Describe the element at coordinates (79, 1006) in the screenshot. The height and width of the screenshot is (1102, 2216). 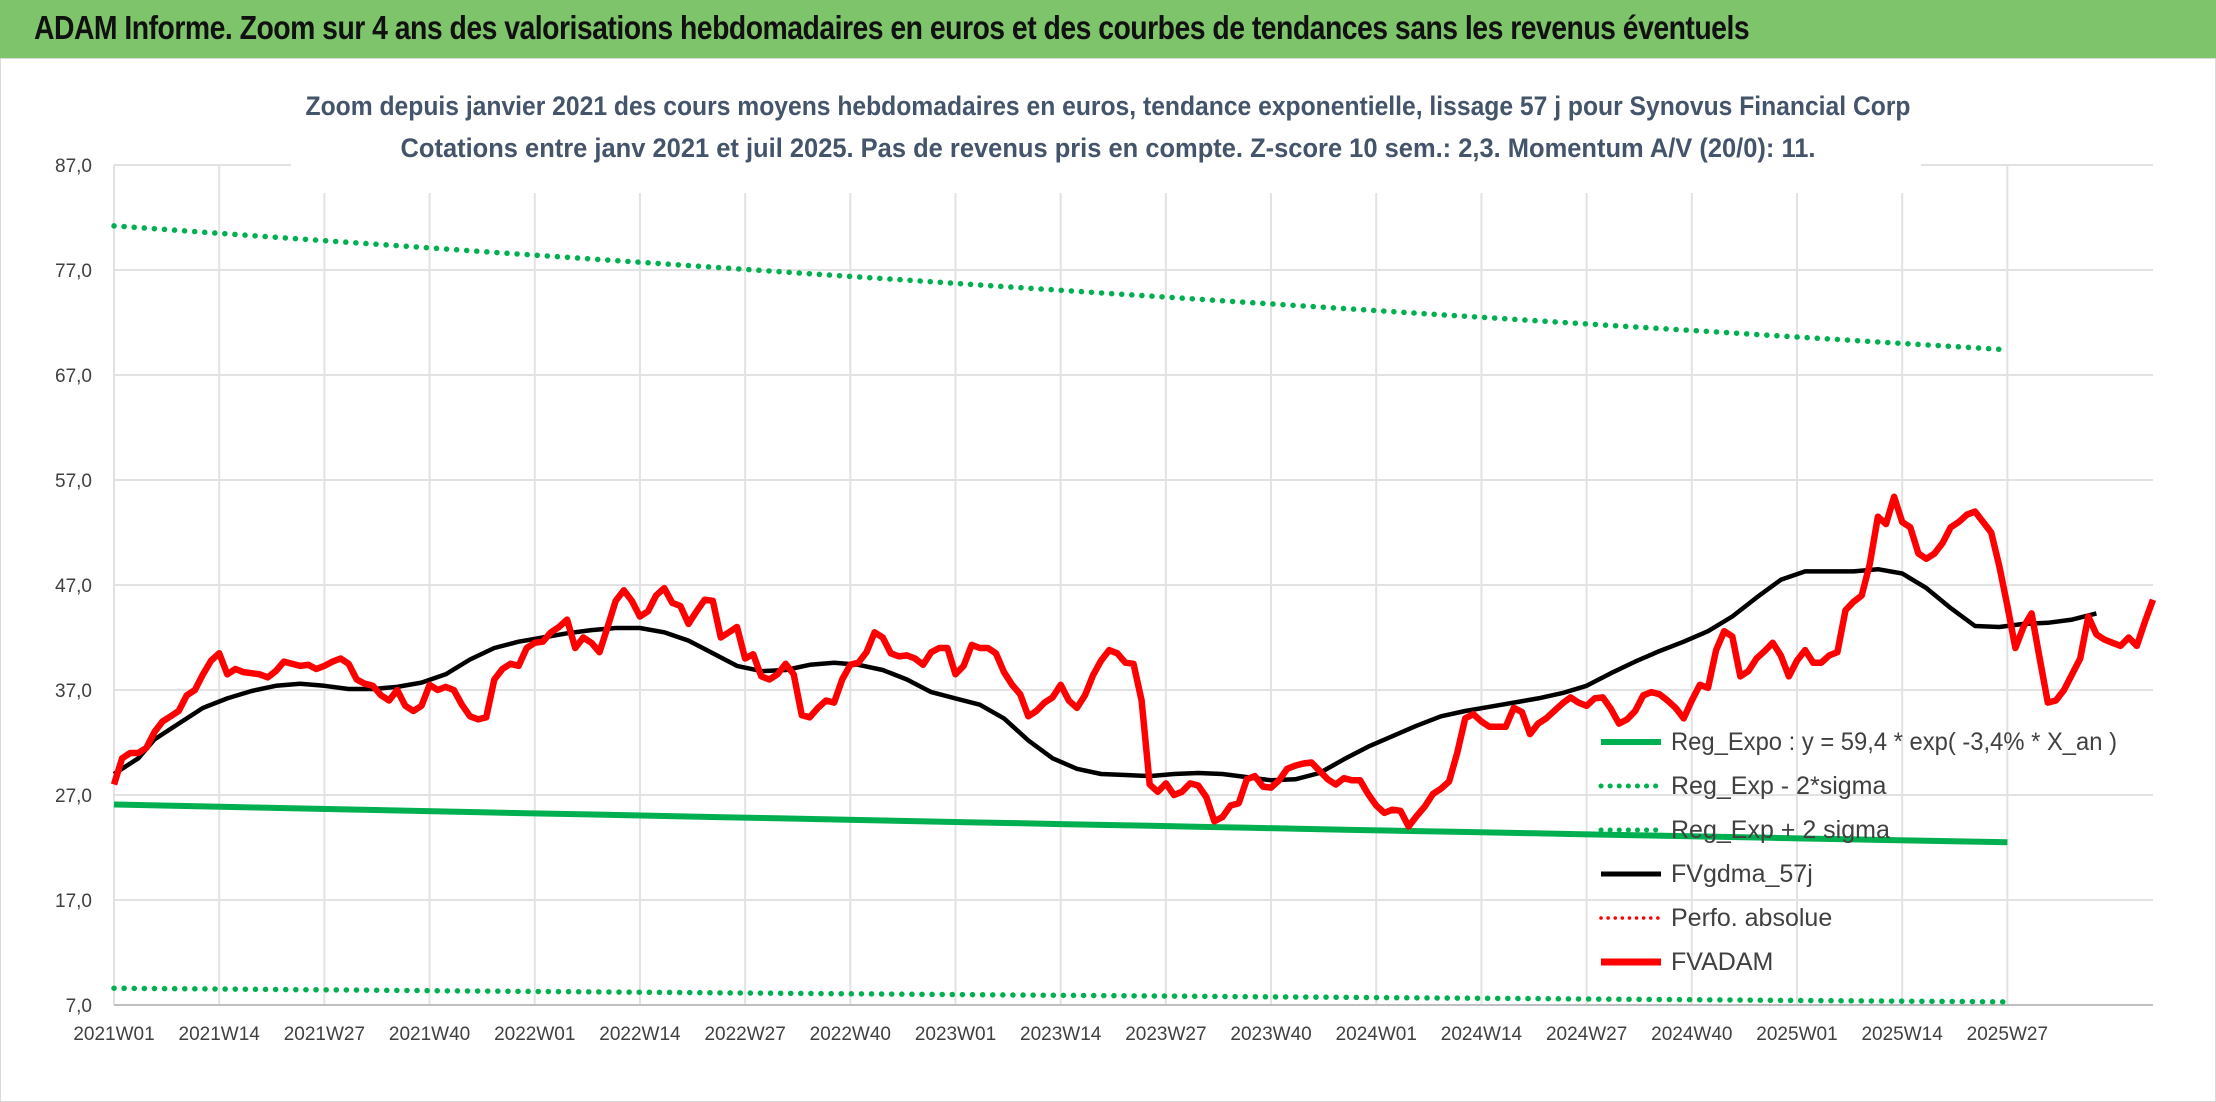
I see `y-tick-label: 7,0` at that location.